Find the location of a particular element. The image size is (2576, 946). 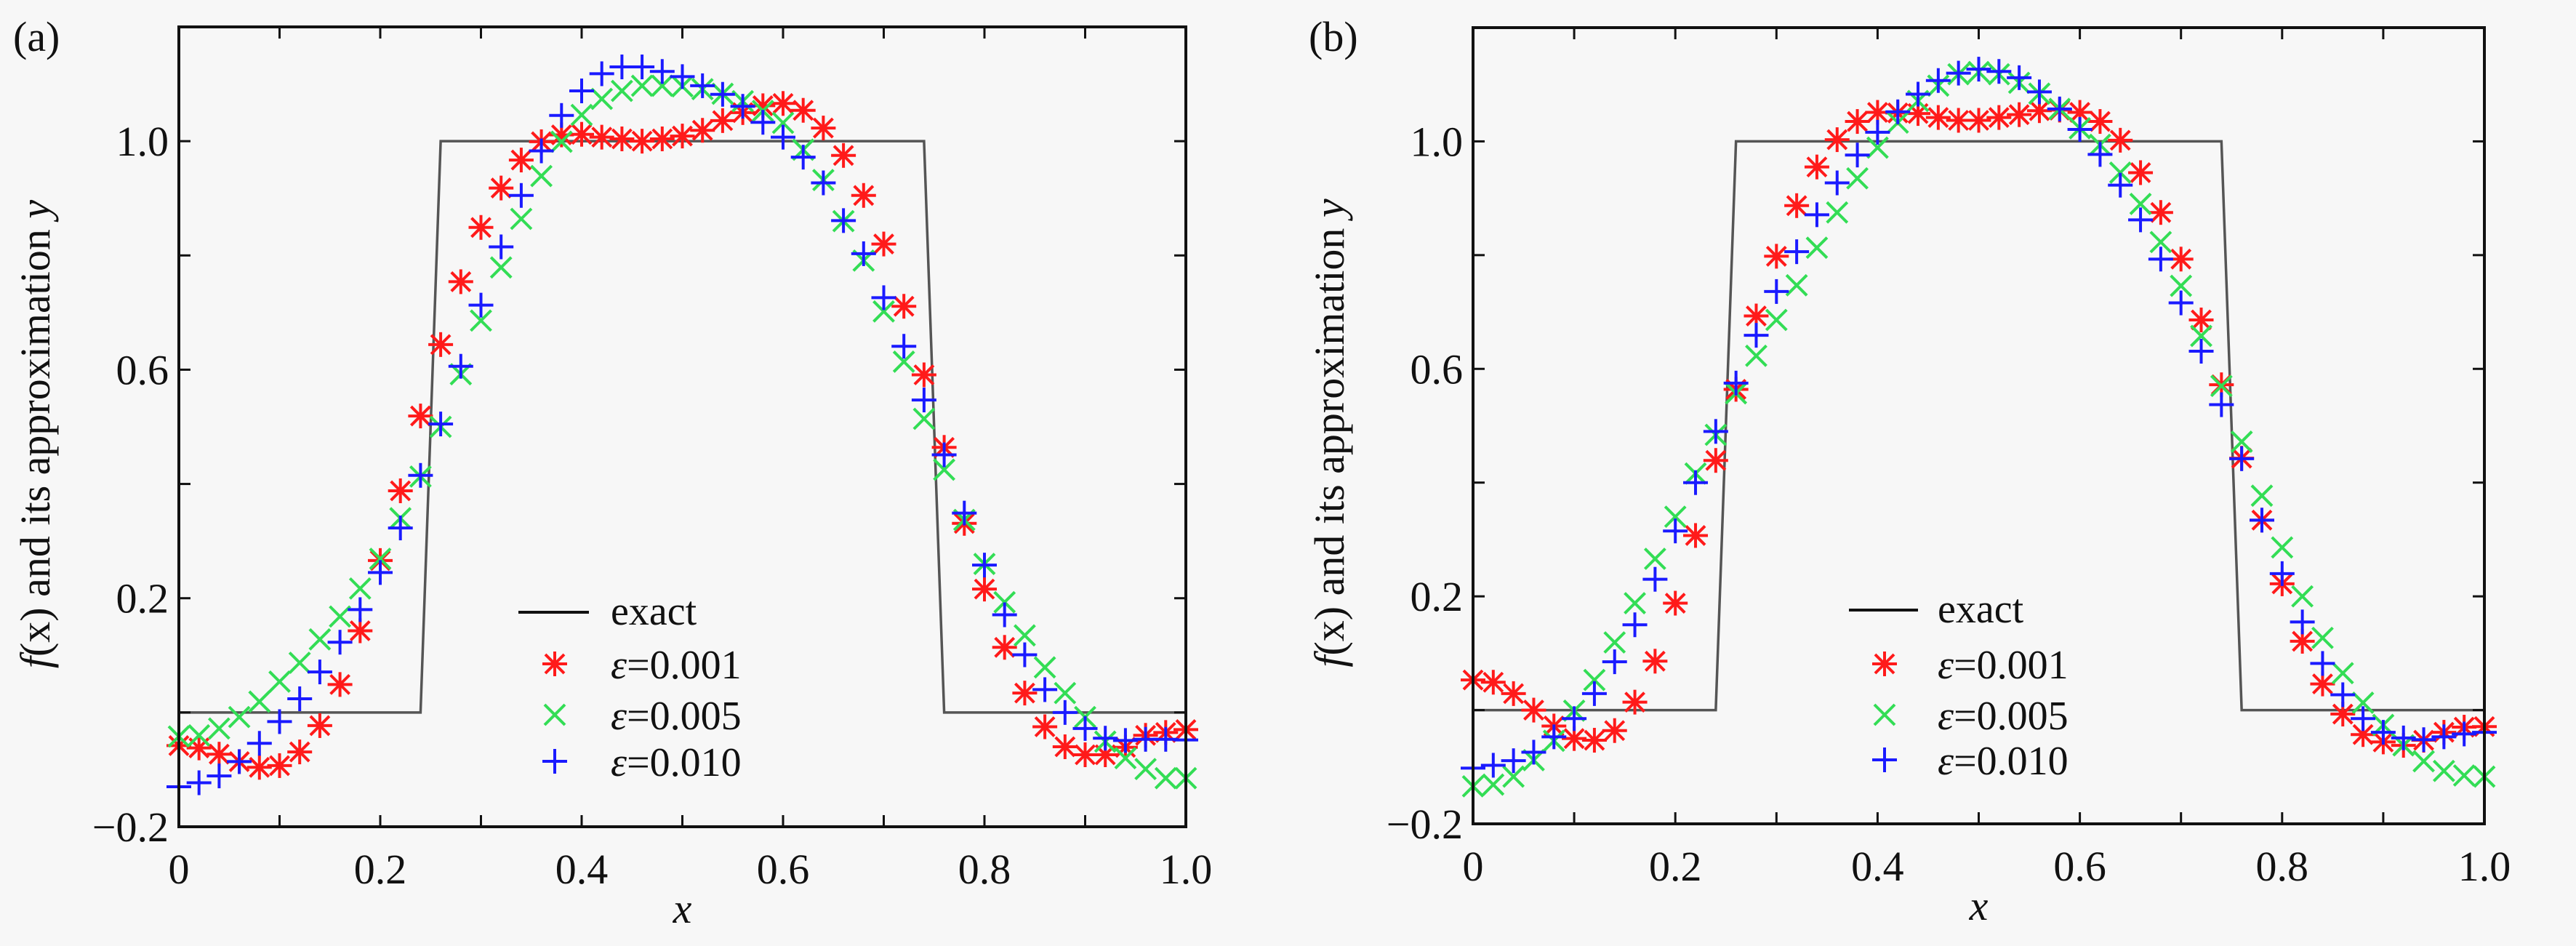

x-tick-label: 0 is located at coordinates (179, 869).